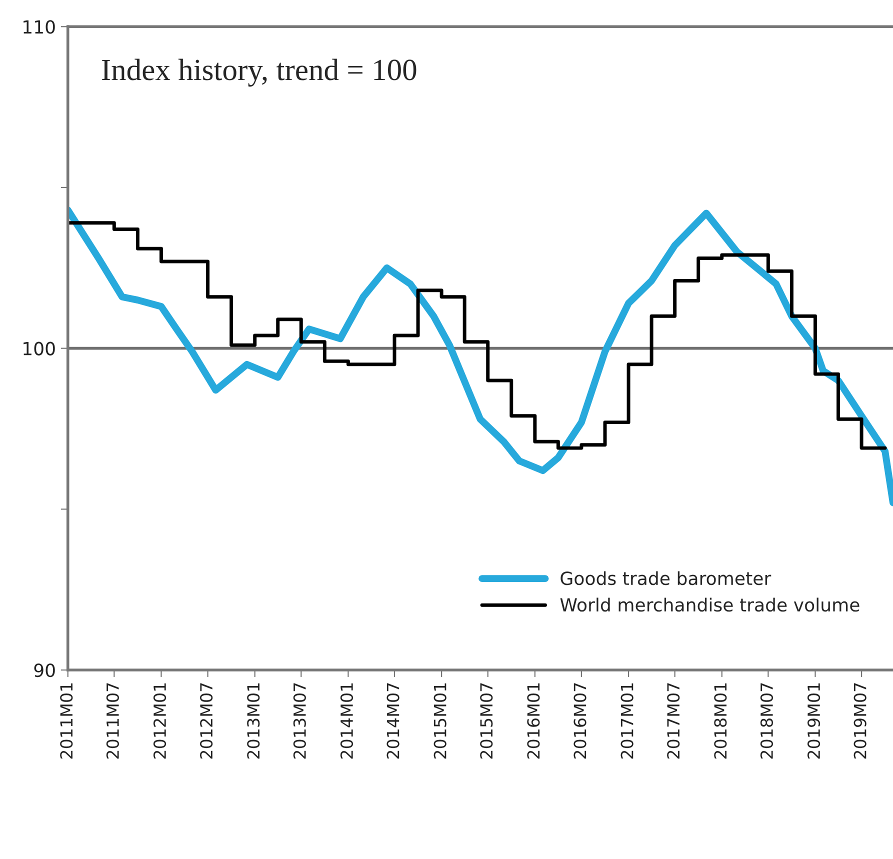 The image size is (893, 859). I want to click on x-tick-label: 2014M07, so click(393, 721).